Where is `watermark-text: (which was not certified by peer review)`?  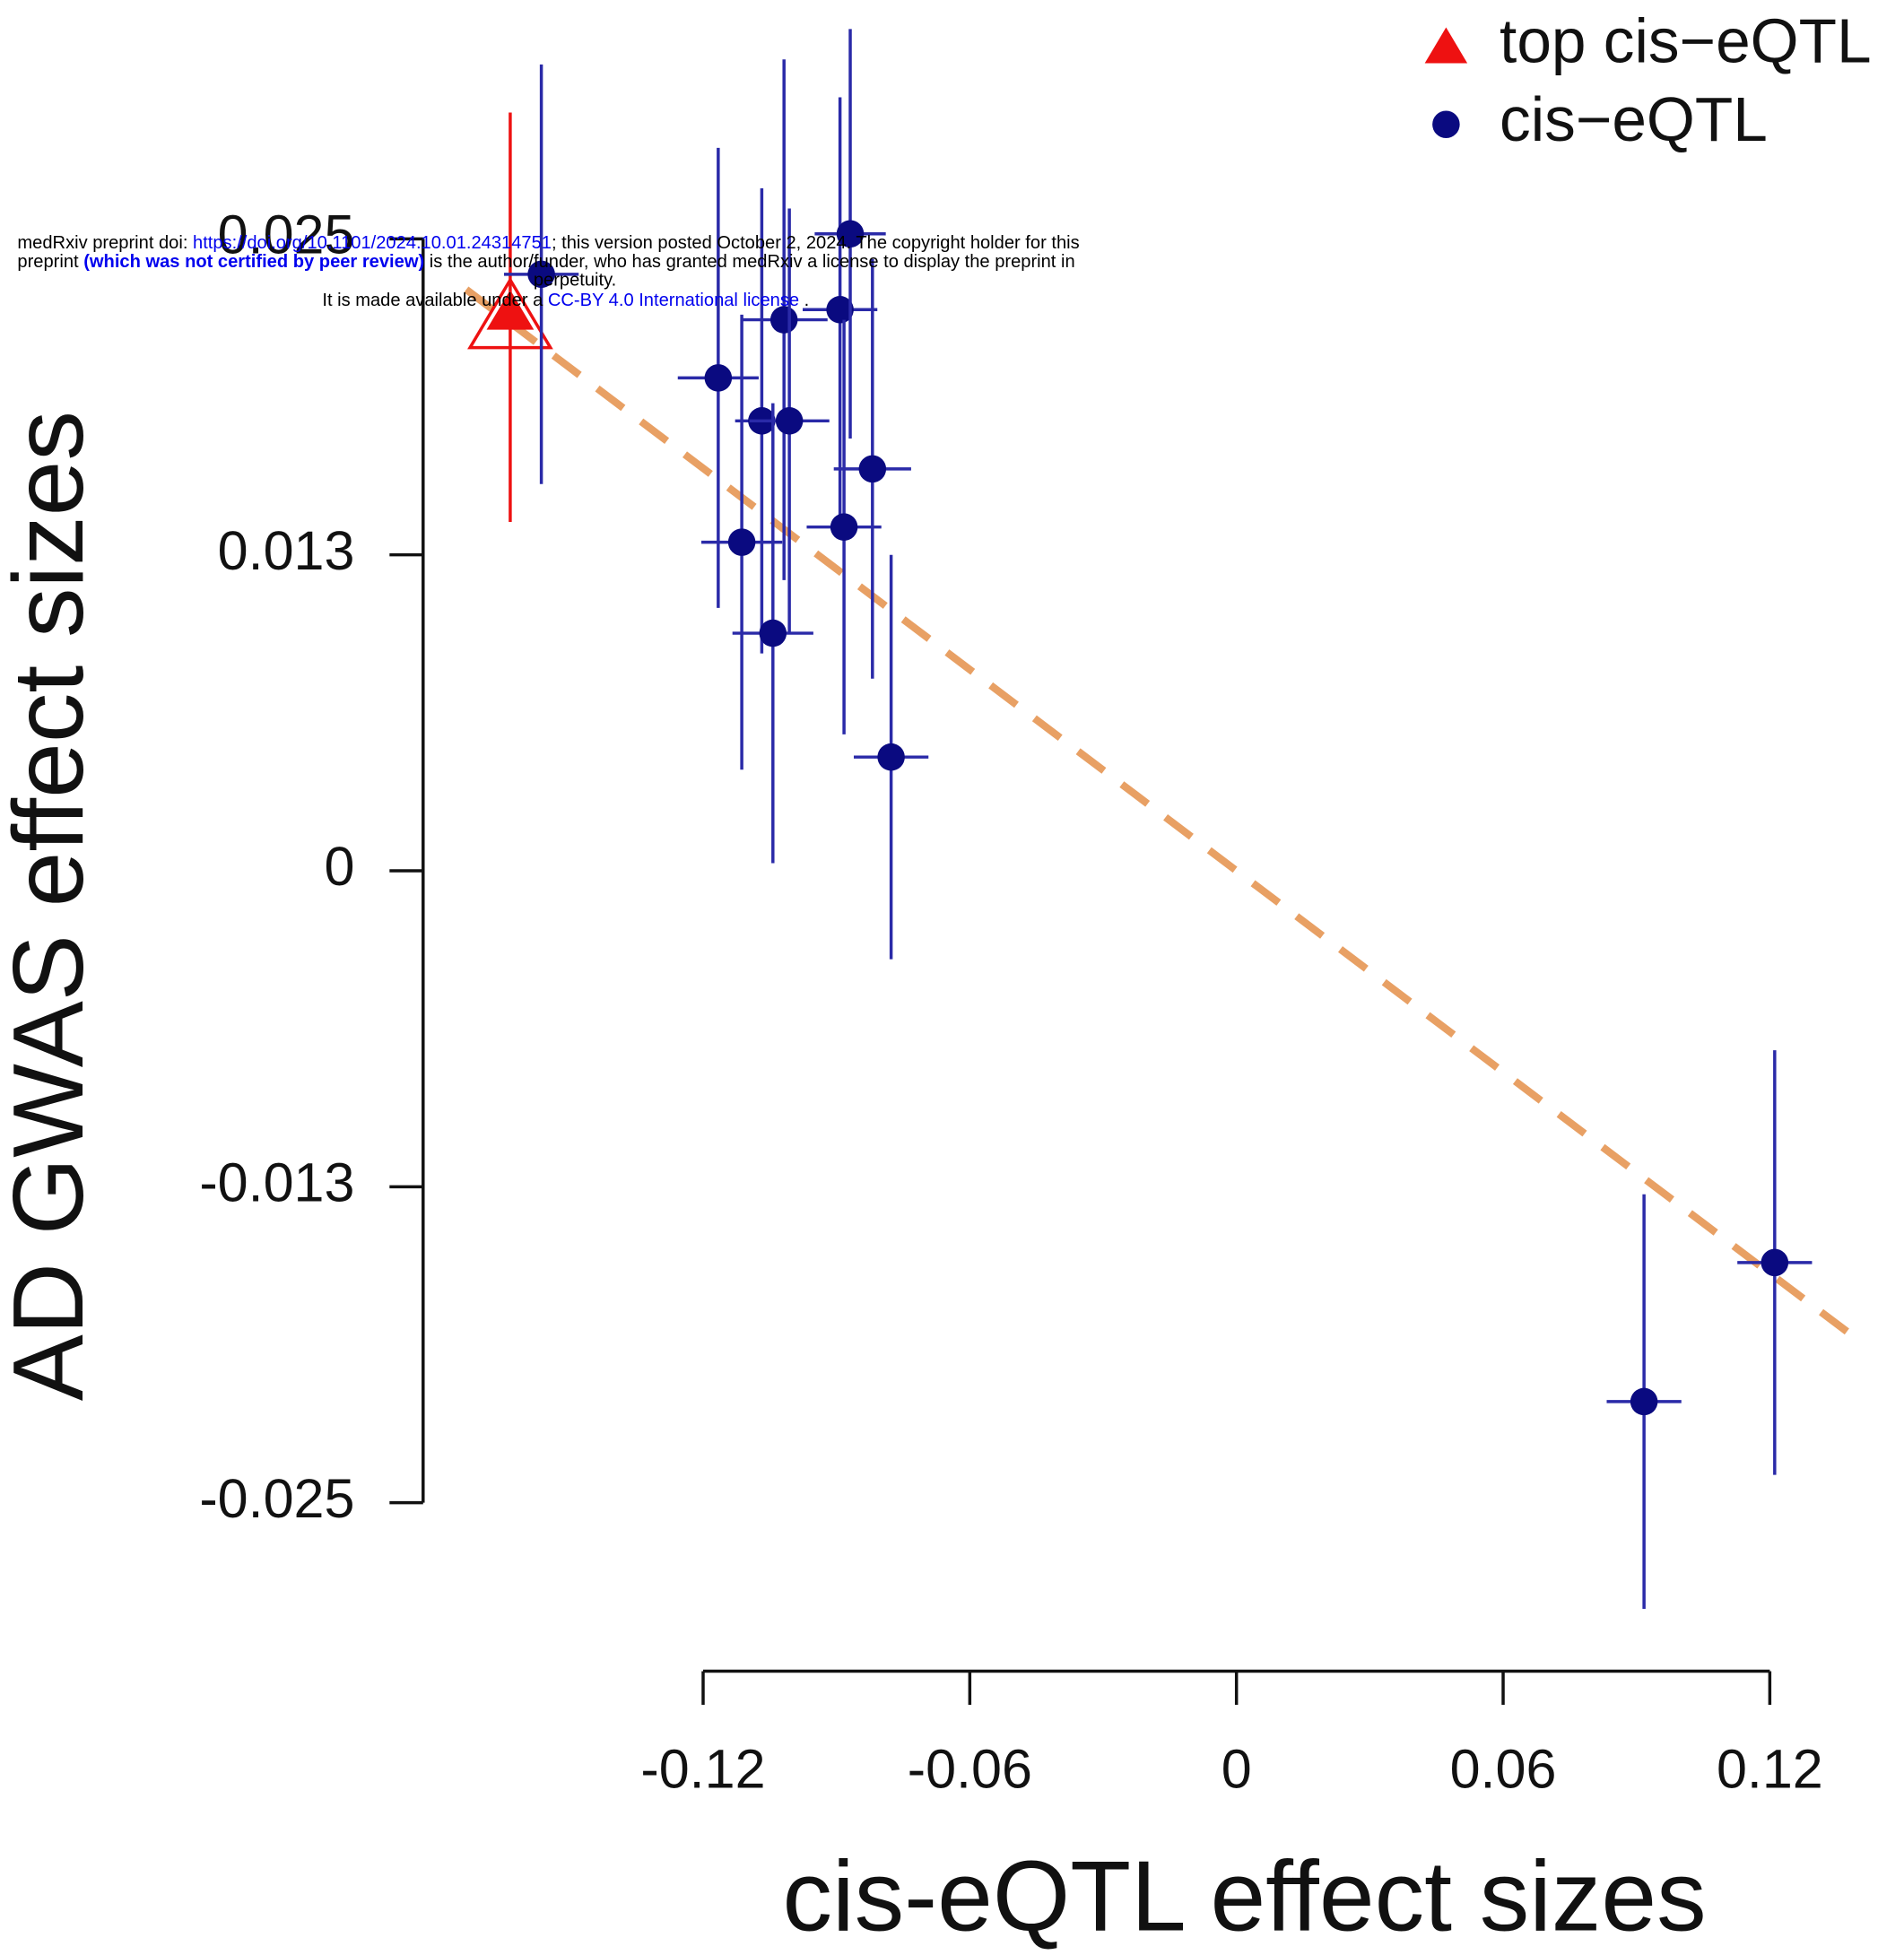 watermark-text: (which was not certified by peer review) is located at coordinates (253, 262).